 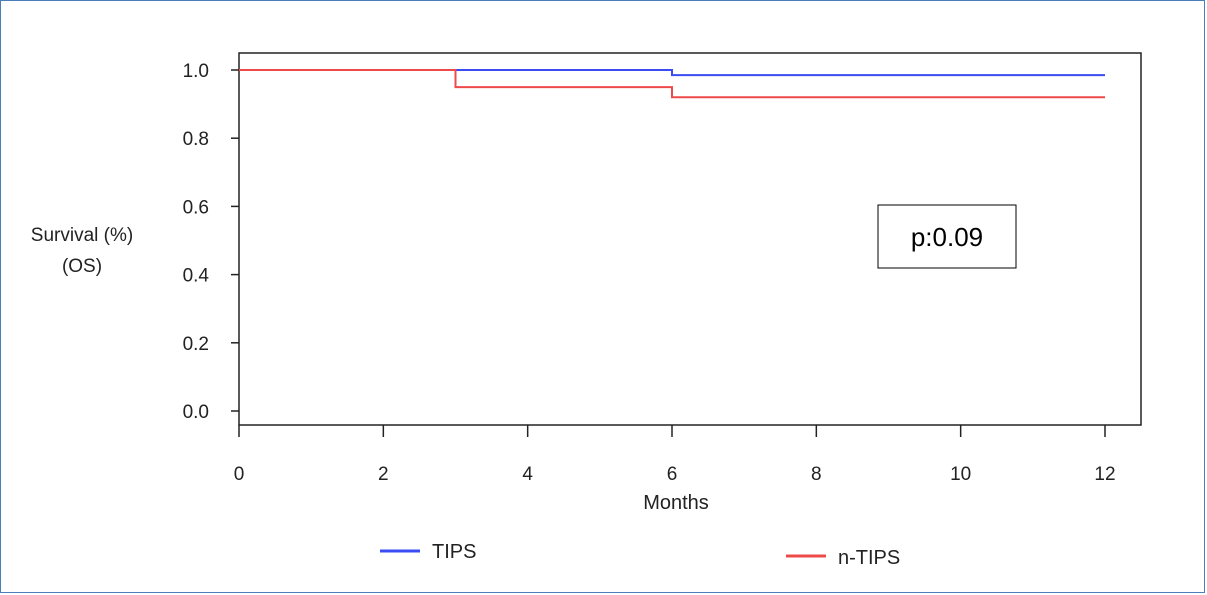 What do you see at coordinates (196, 71) in the screenshot?
I see `y-tick-label: 1.0` at bounding box center [196, 71].